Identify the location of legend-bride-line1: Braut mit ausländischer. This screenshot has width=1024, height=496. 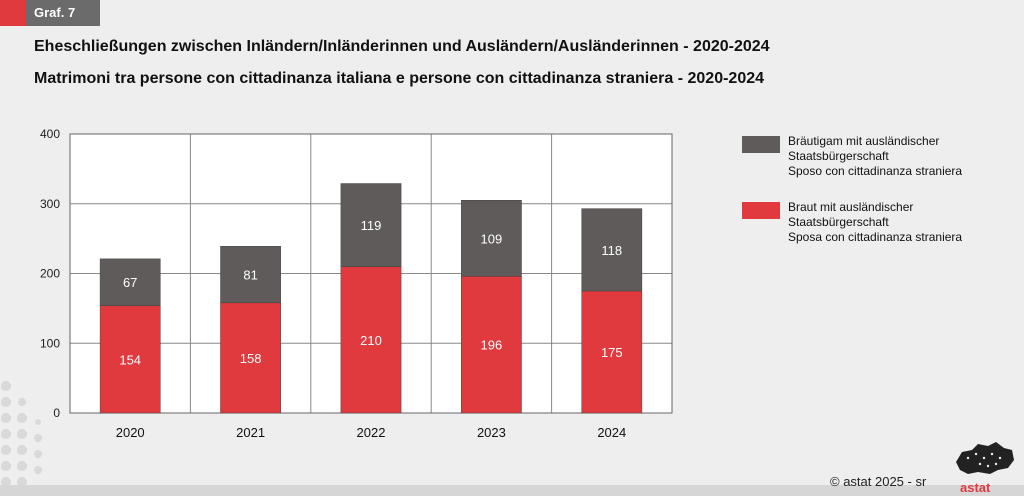
(851, 207).